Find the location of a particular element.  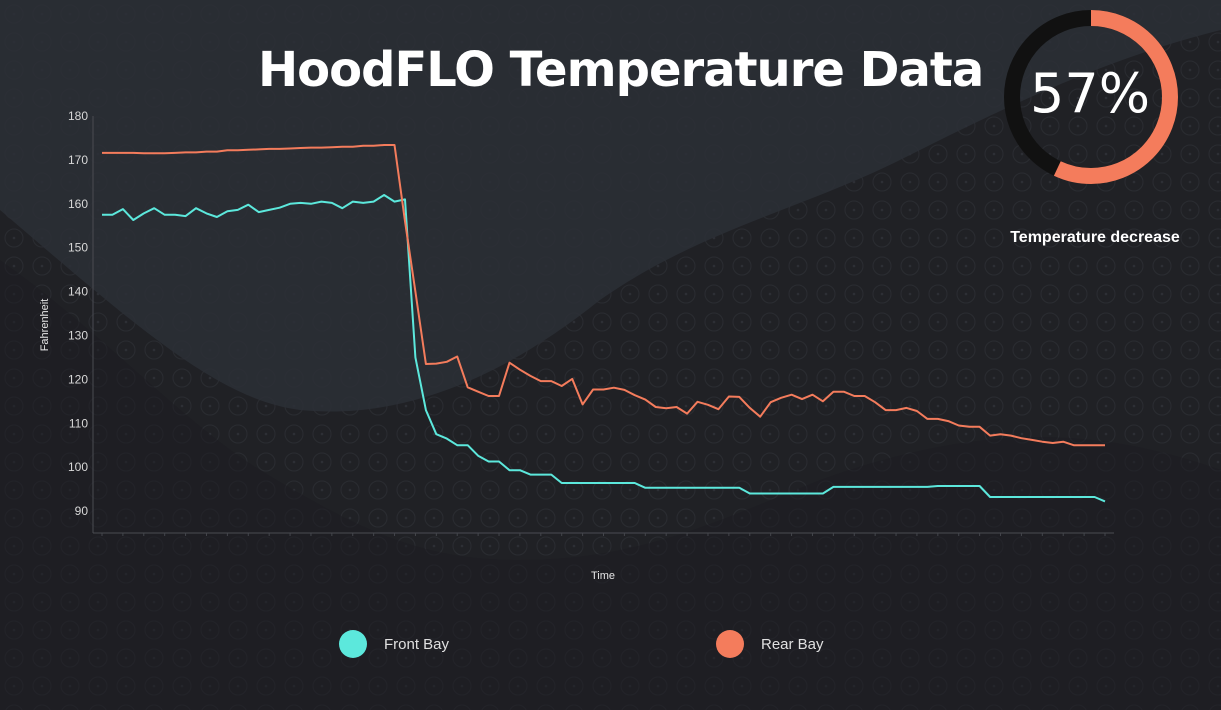

percent-gauge is located at coordinates (1091, 97).